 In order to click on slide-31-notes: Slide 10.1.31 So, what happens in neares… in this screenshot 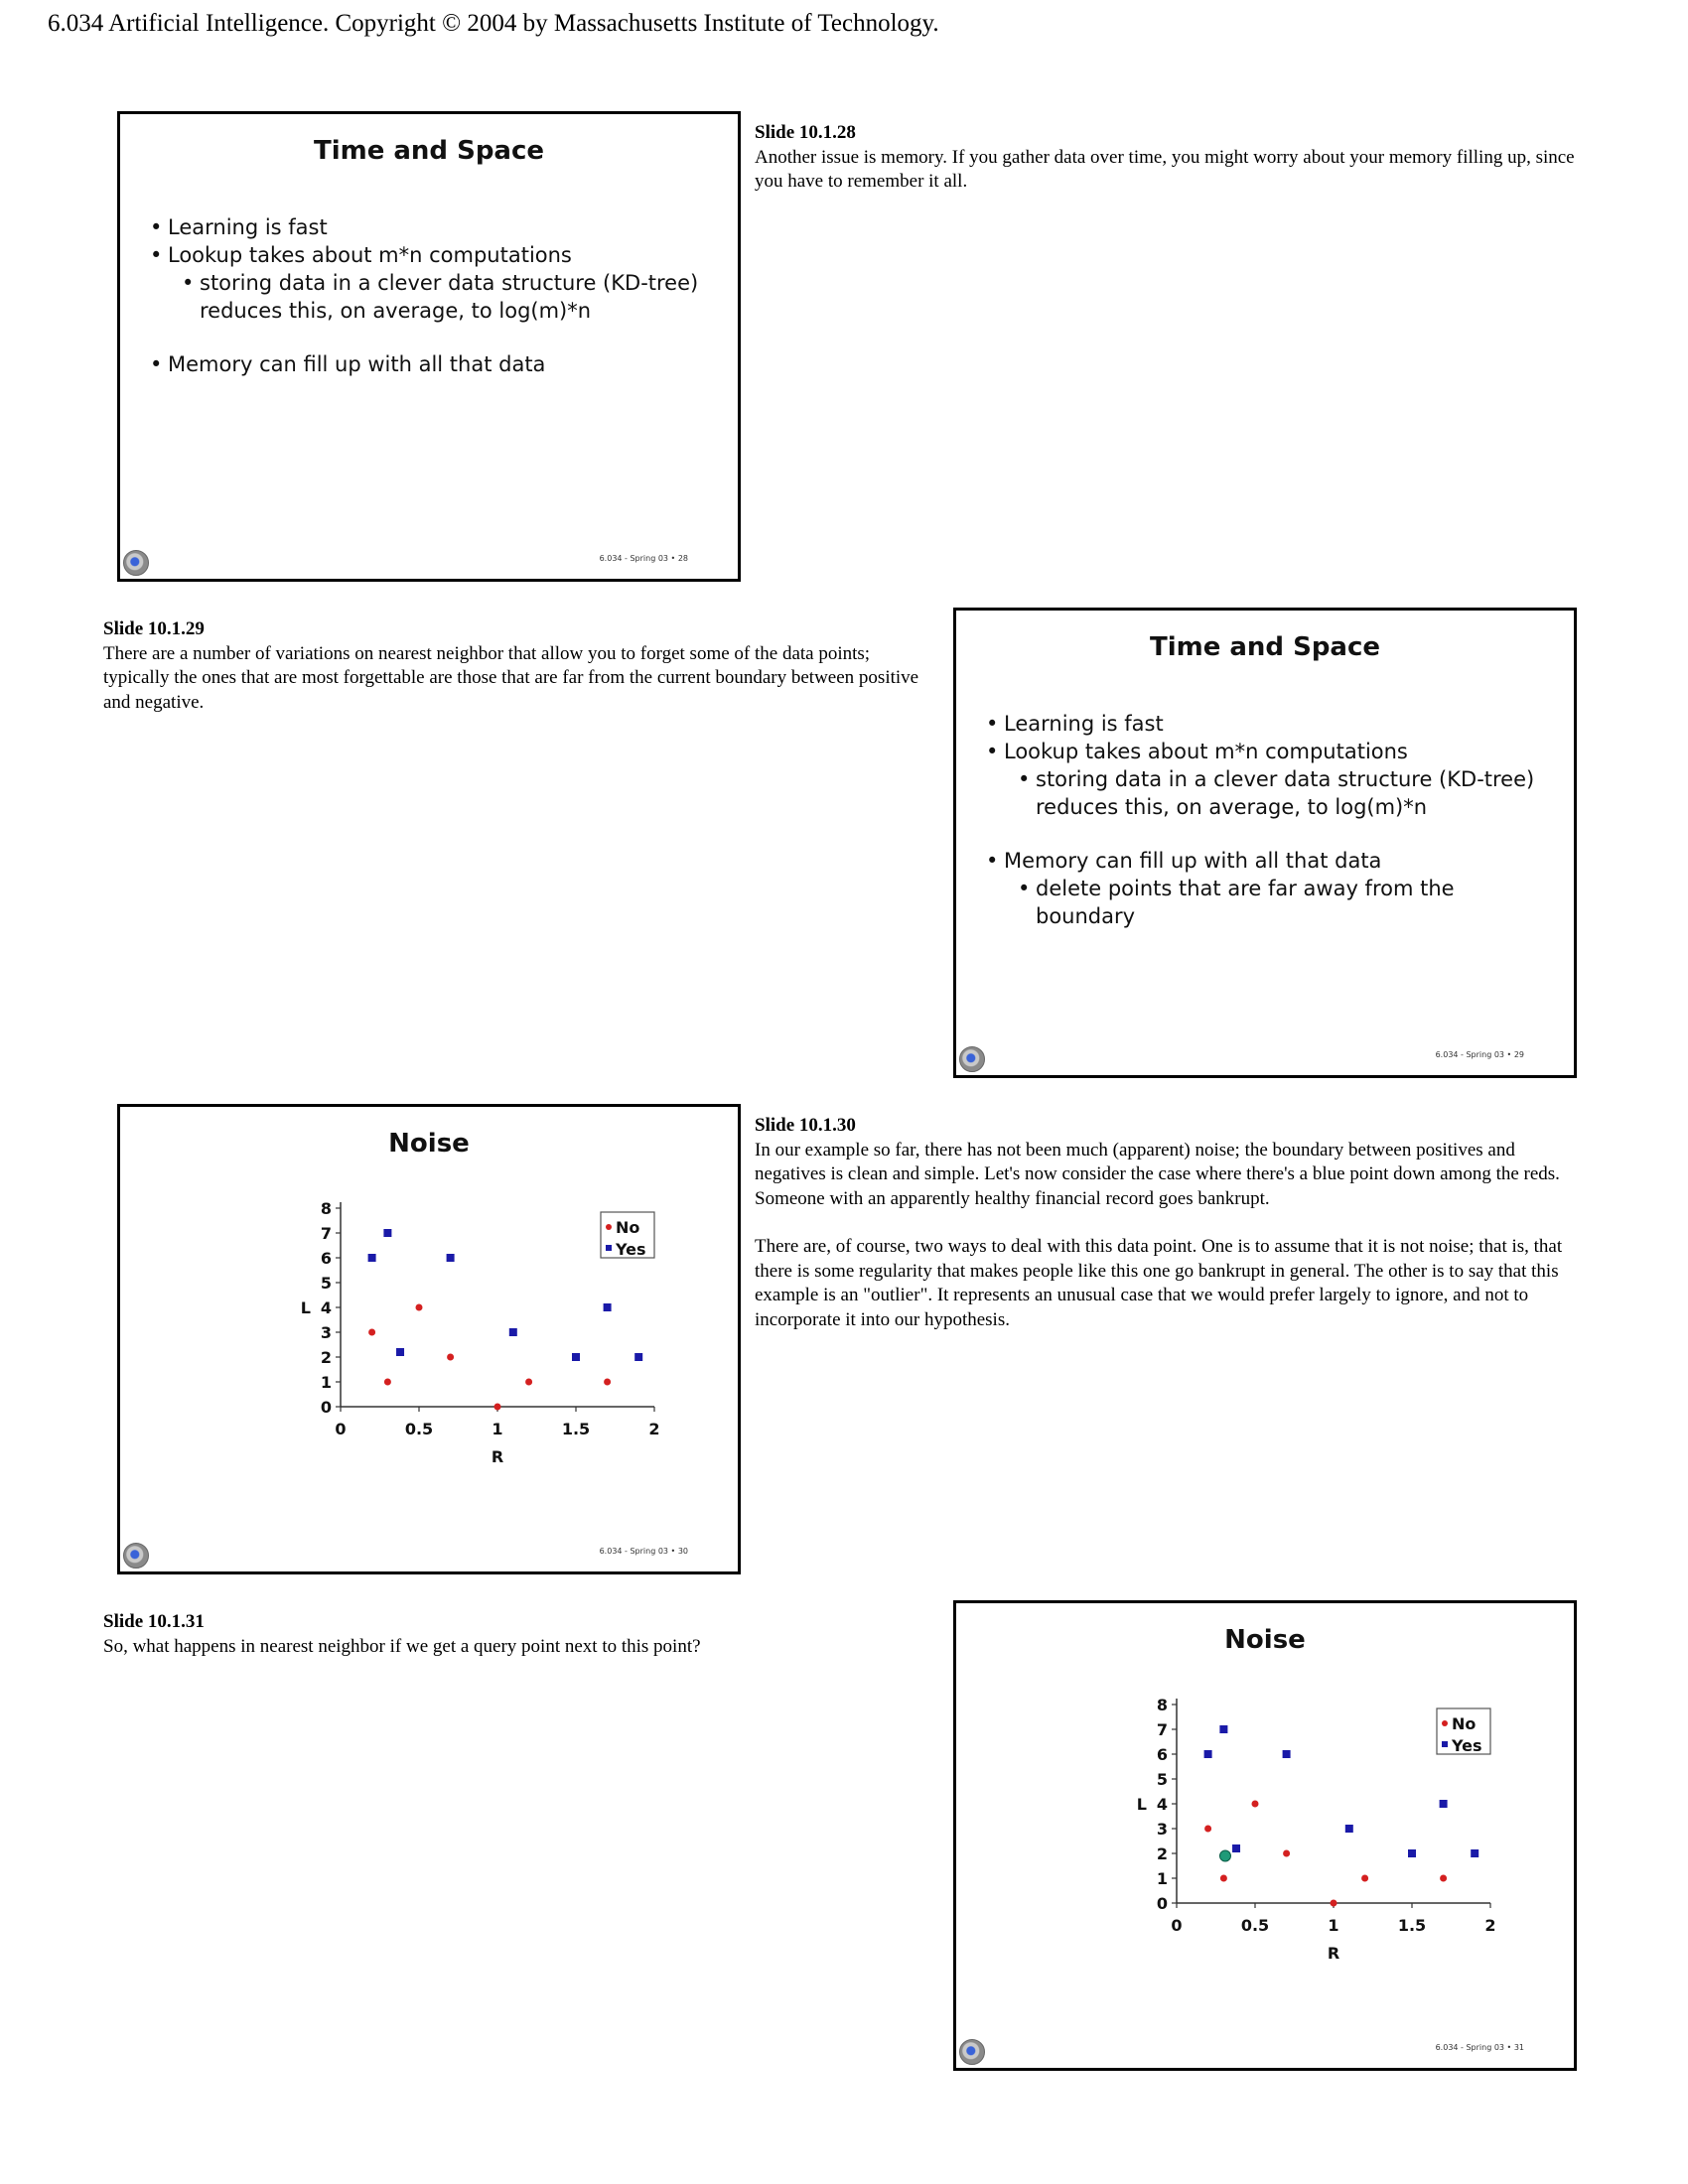, I will do `click(515, 1634)`.